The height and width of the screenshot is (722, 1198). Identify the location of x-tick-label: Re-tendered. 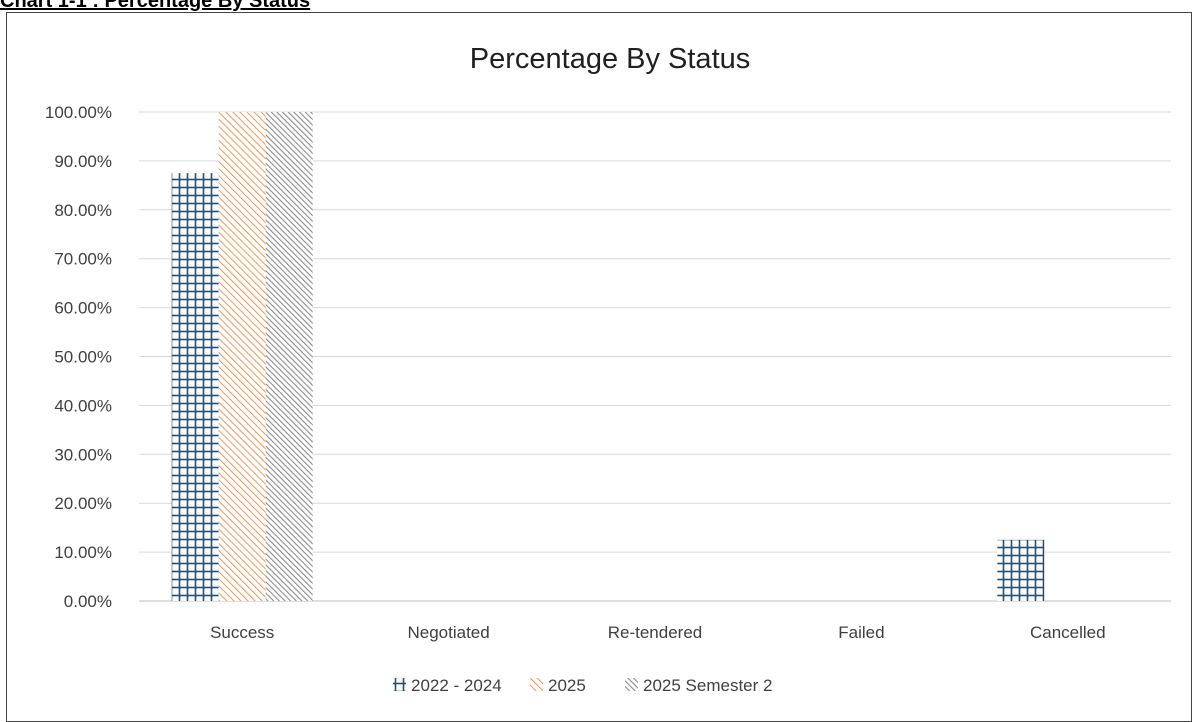
(655, 632).